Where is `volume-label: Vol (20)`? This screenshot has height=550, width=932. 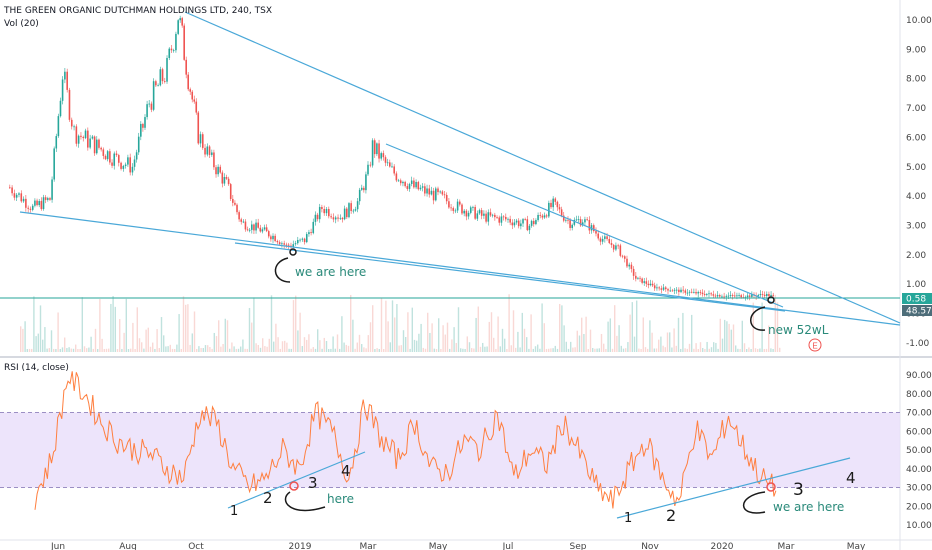 volume-label: Vol (20) is located at coordinates (21, 24).